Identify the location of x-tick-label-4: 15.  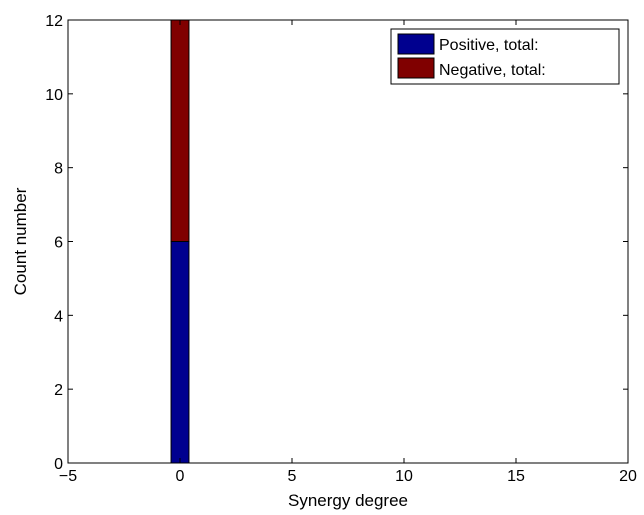
(516, 476).